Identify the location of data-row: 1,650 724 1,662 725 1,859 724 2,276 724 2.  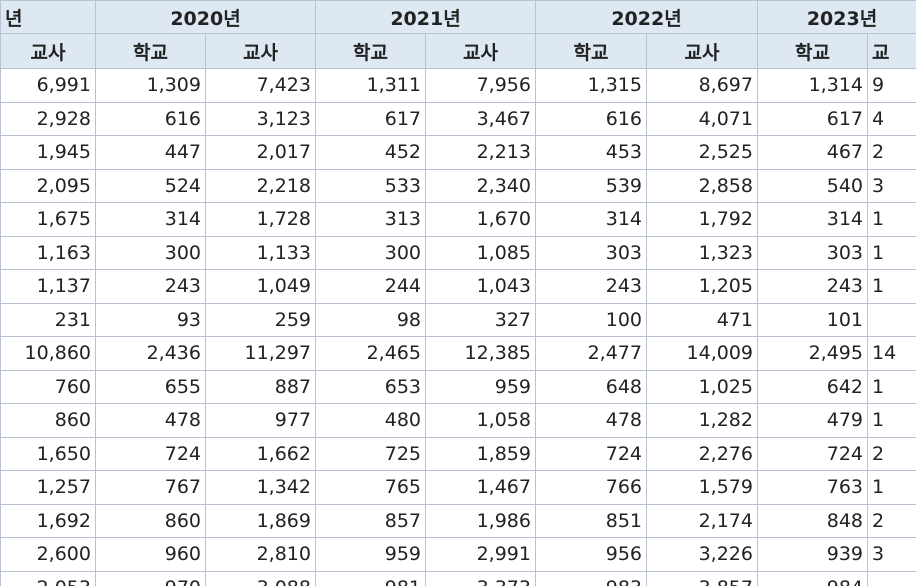
(458, 453).